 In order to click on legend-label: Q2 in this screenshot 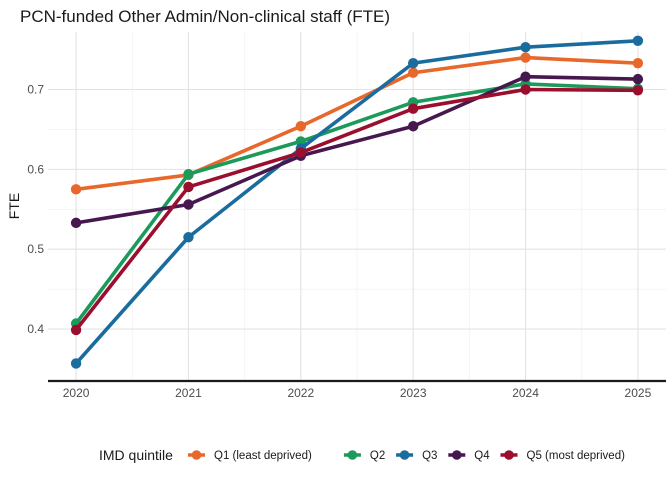, I will do `click(377, 456)`.